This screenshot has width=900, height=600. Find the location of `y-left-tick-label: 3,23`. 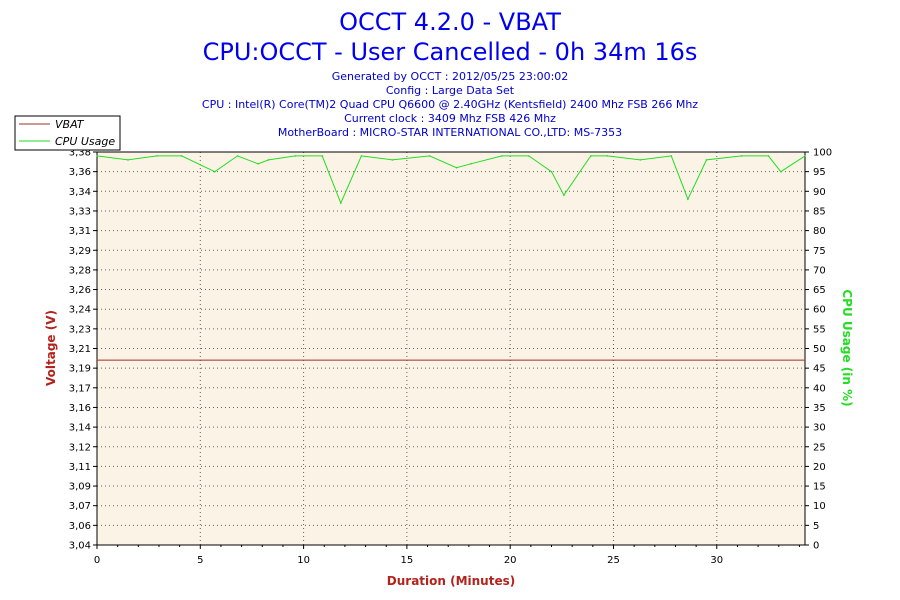

y-left-tick-label: 3,23 is located at coordinates (80, 329).